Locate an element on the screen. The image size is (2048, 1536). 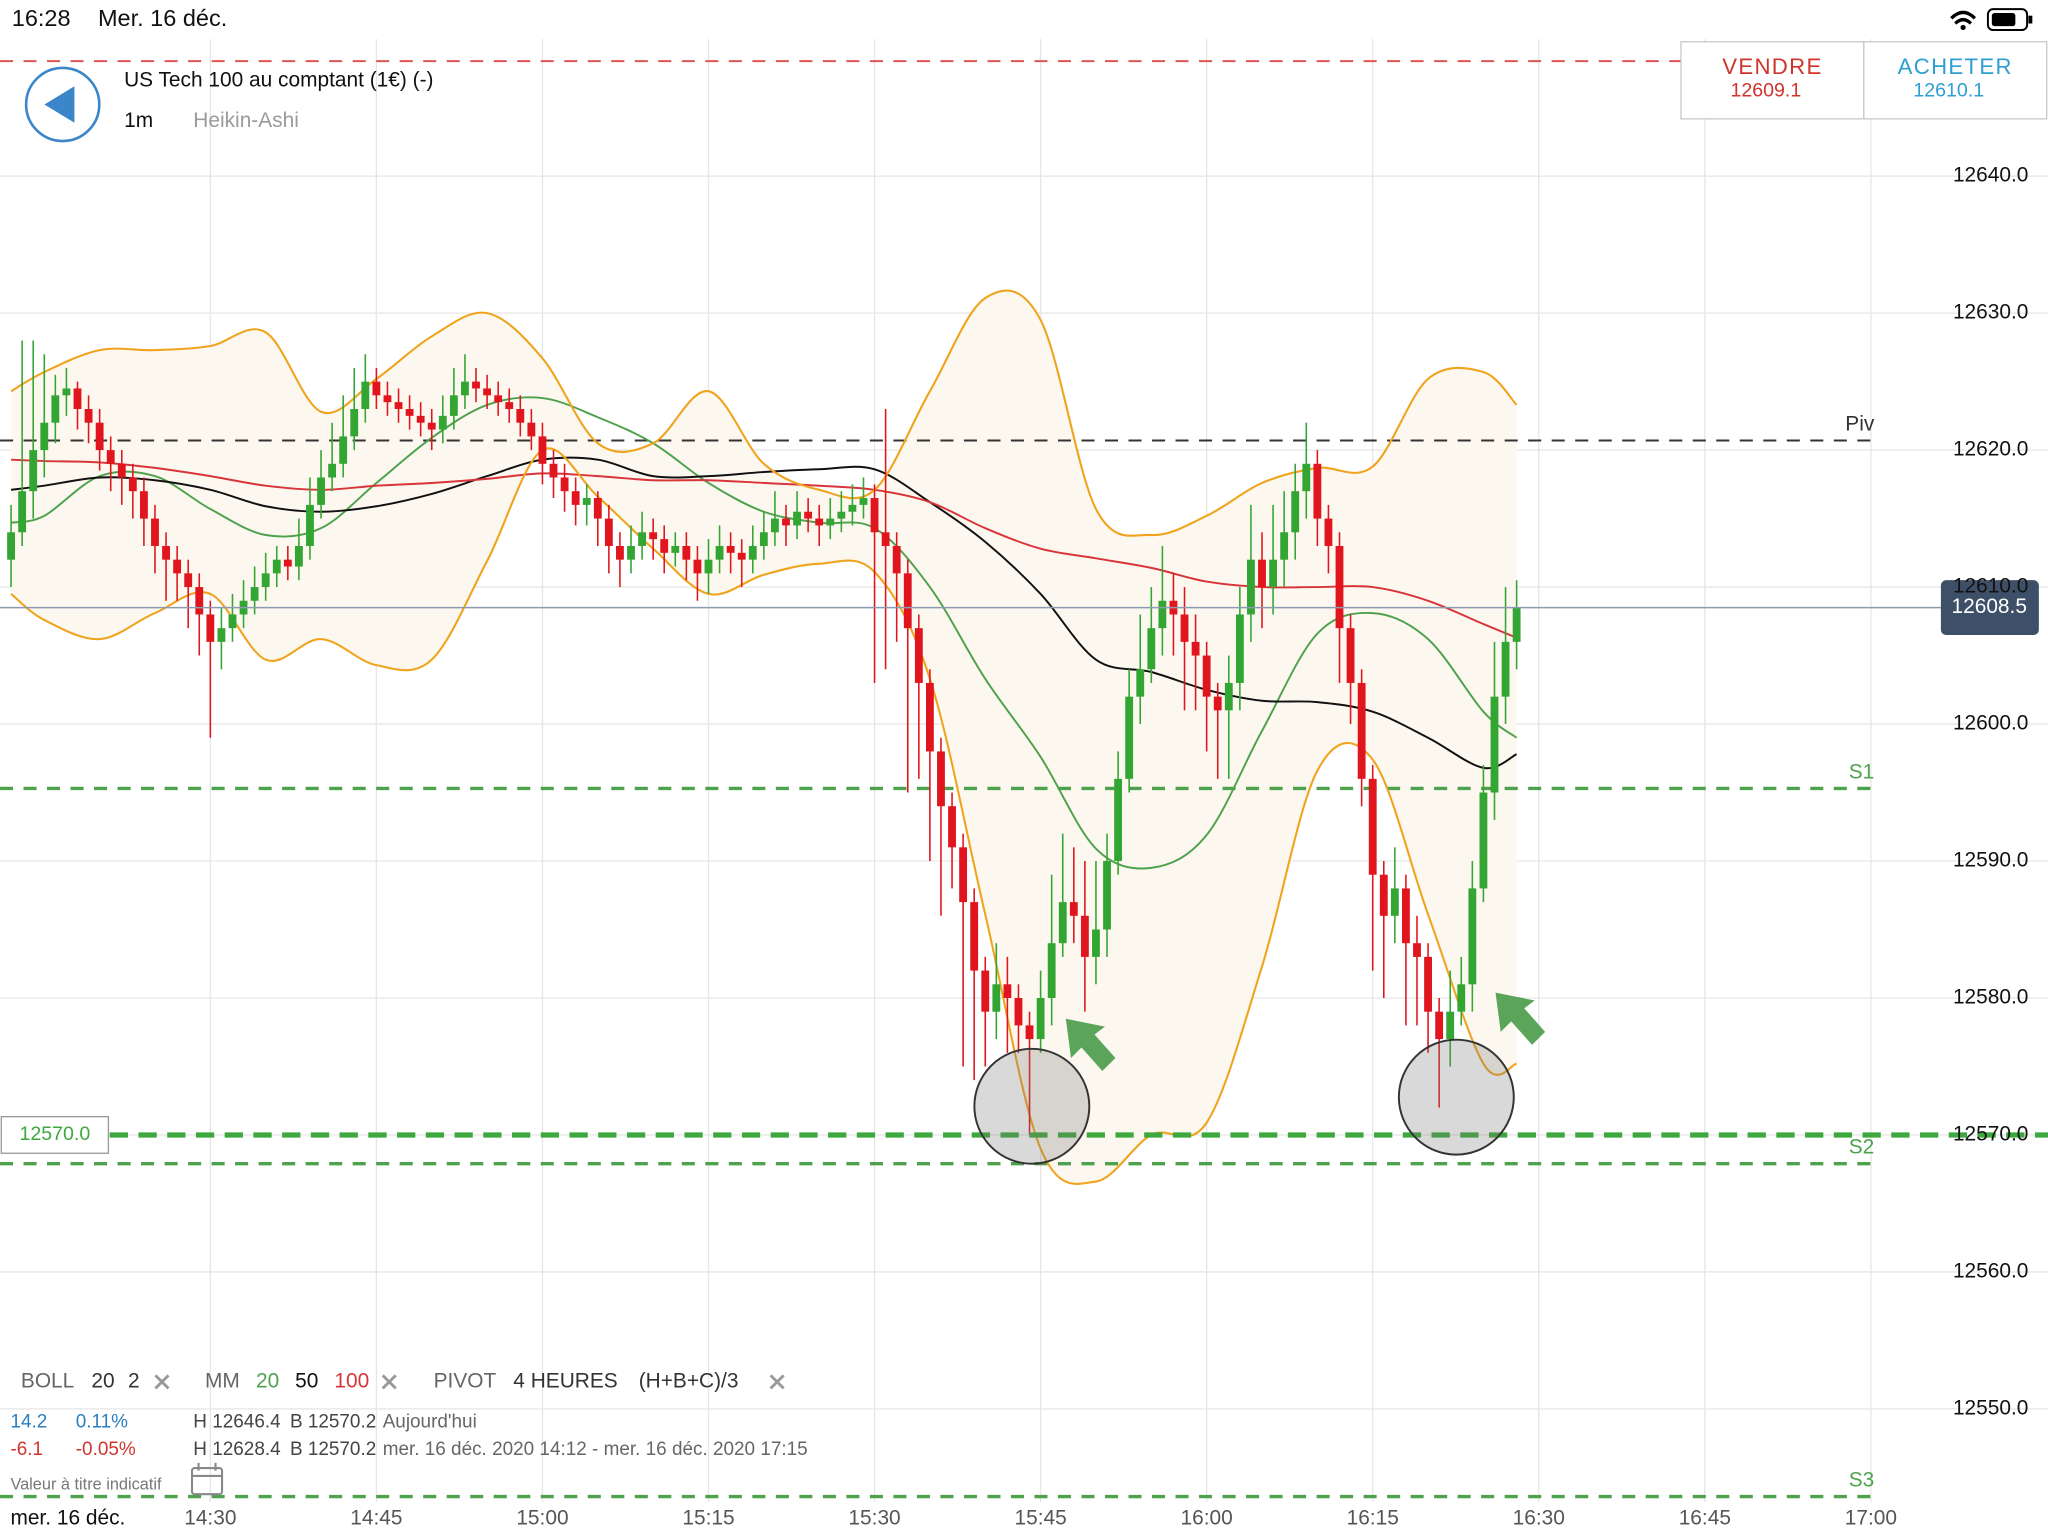
remove-mm is located at coordinates (389, 1382).